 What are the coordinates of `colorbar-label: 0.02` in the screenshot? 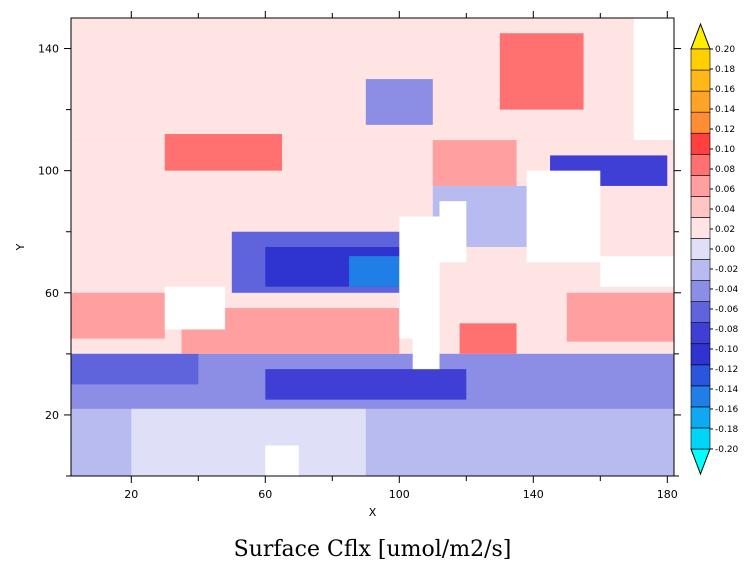 It's located at (725, 230).